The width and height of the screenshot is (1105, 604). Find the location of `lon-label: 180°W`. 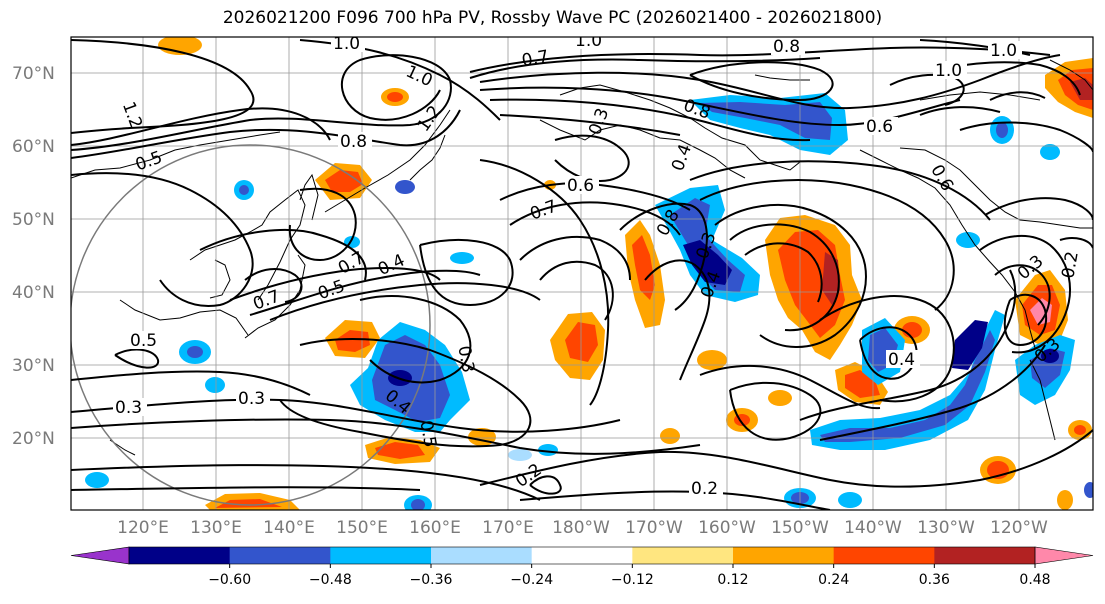

lon-label: 180°W is located at coordinates (581, 528).